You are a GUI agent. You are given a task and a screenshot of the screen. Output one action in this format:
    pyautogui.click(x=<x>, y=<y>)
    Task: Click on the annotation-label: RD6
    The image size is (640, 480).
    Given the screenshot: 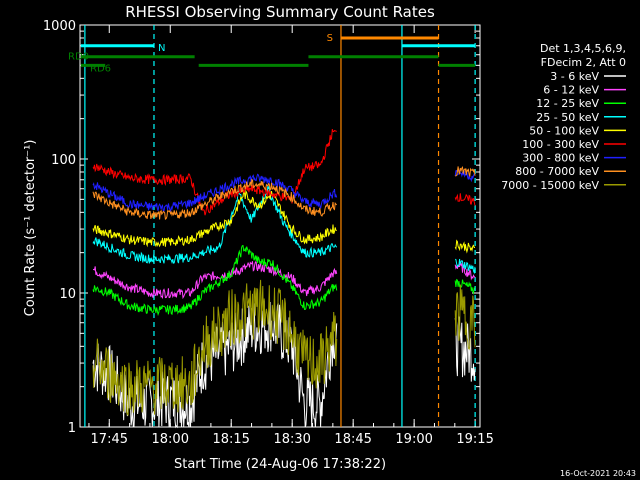 What is the action you would take?
    pyautogui.click(x=100, y=68)
    